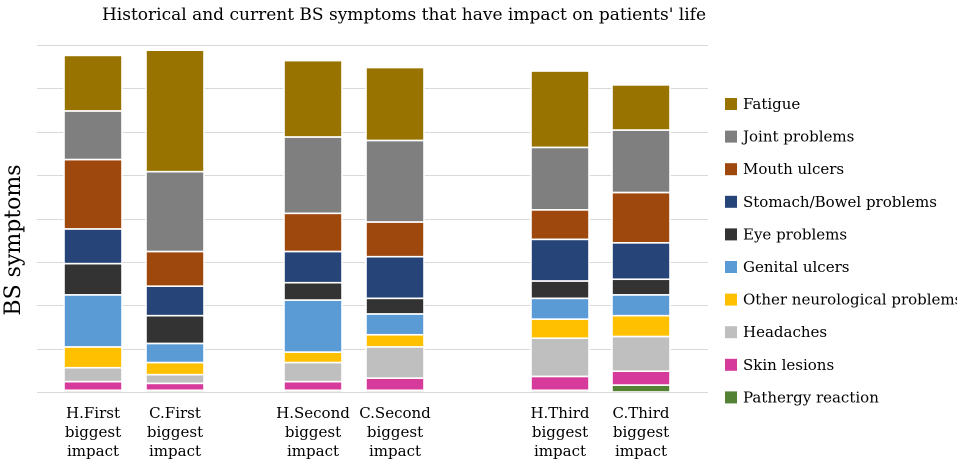 Image resolution: width=957 pixels, height=468 pixels. I want to click on legend-label-pathergy-reaction: Pathergy reaction, so click(811, 397).